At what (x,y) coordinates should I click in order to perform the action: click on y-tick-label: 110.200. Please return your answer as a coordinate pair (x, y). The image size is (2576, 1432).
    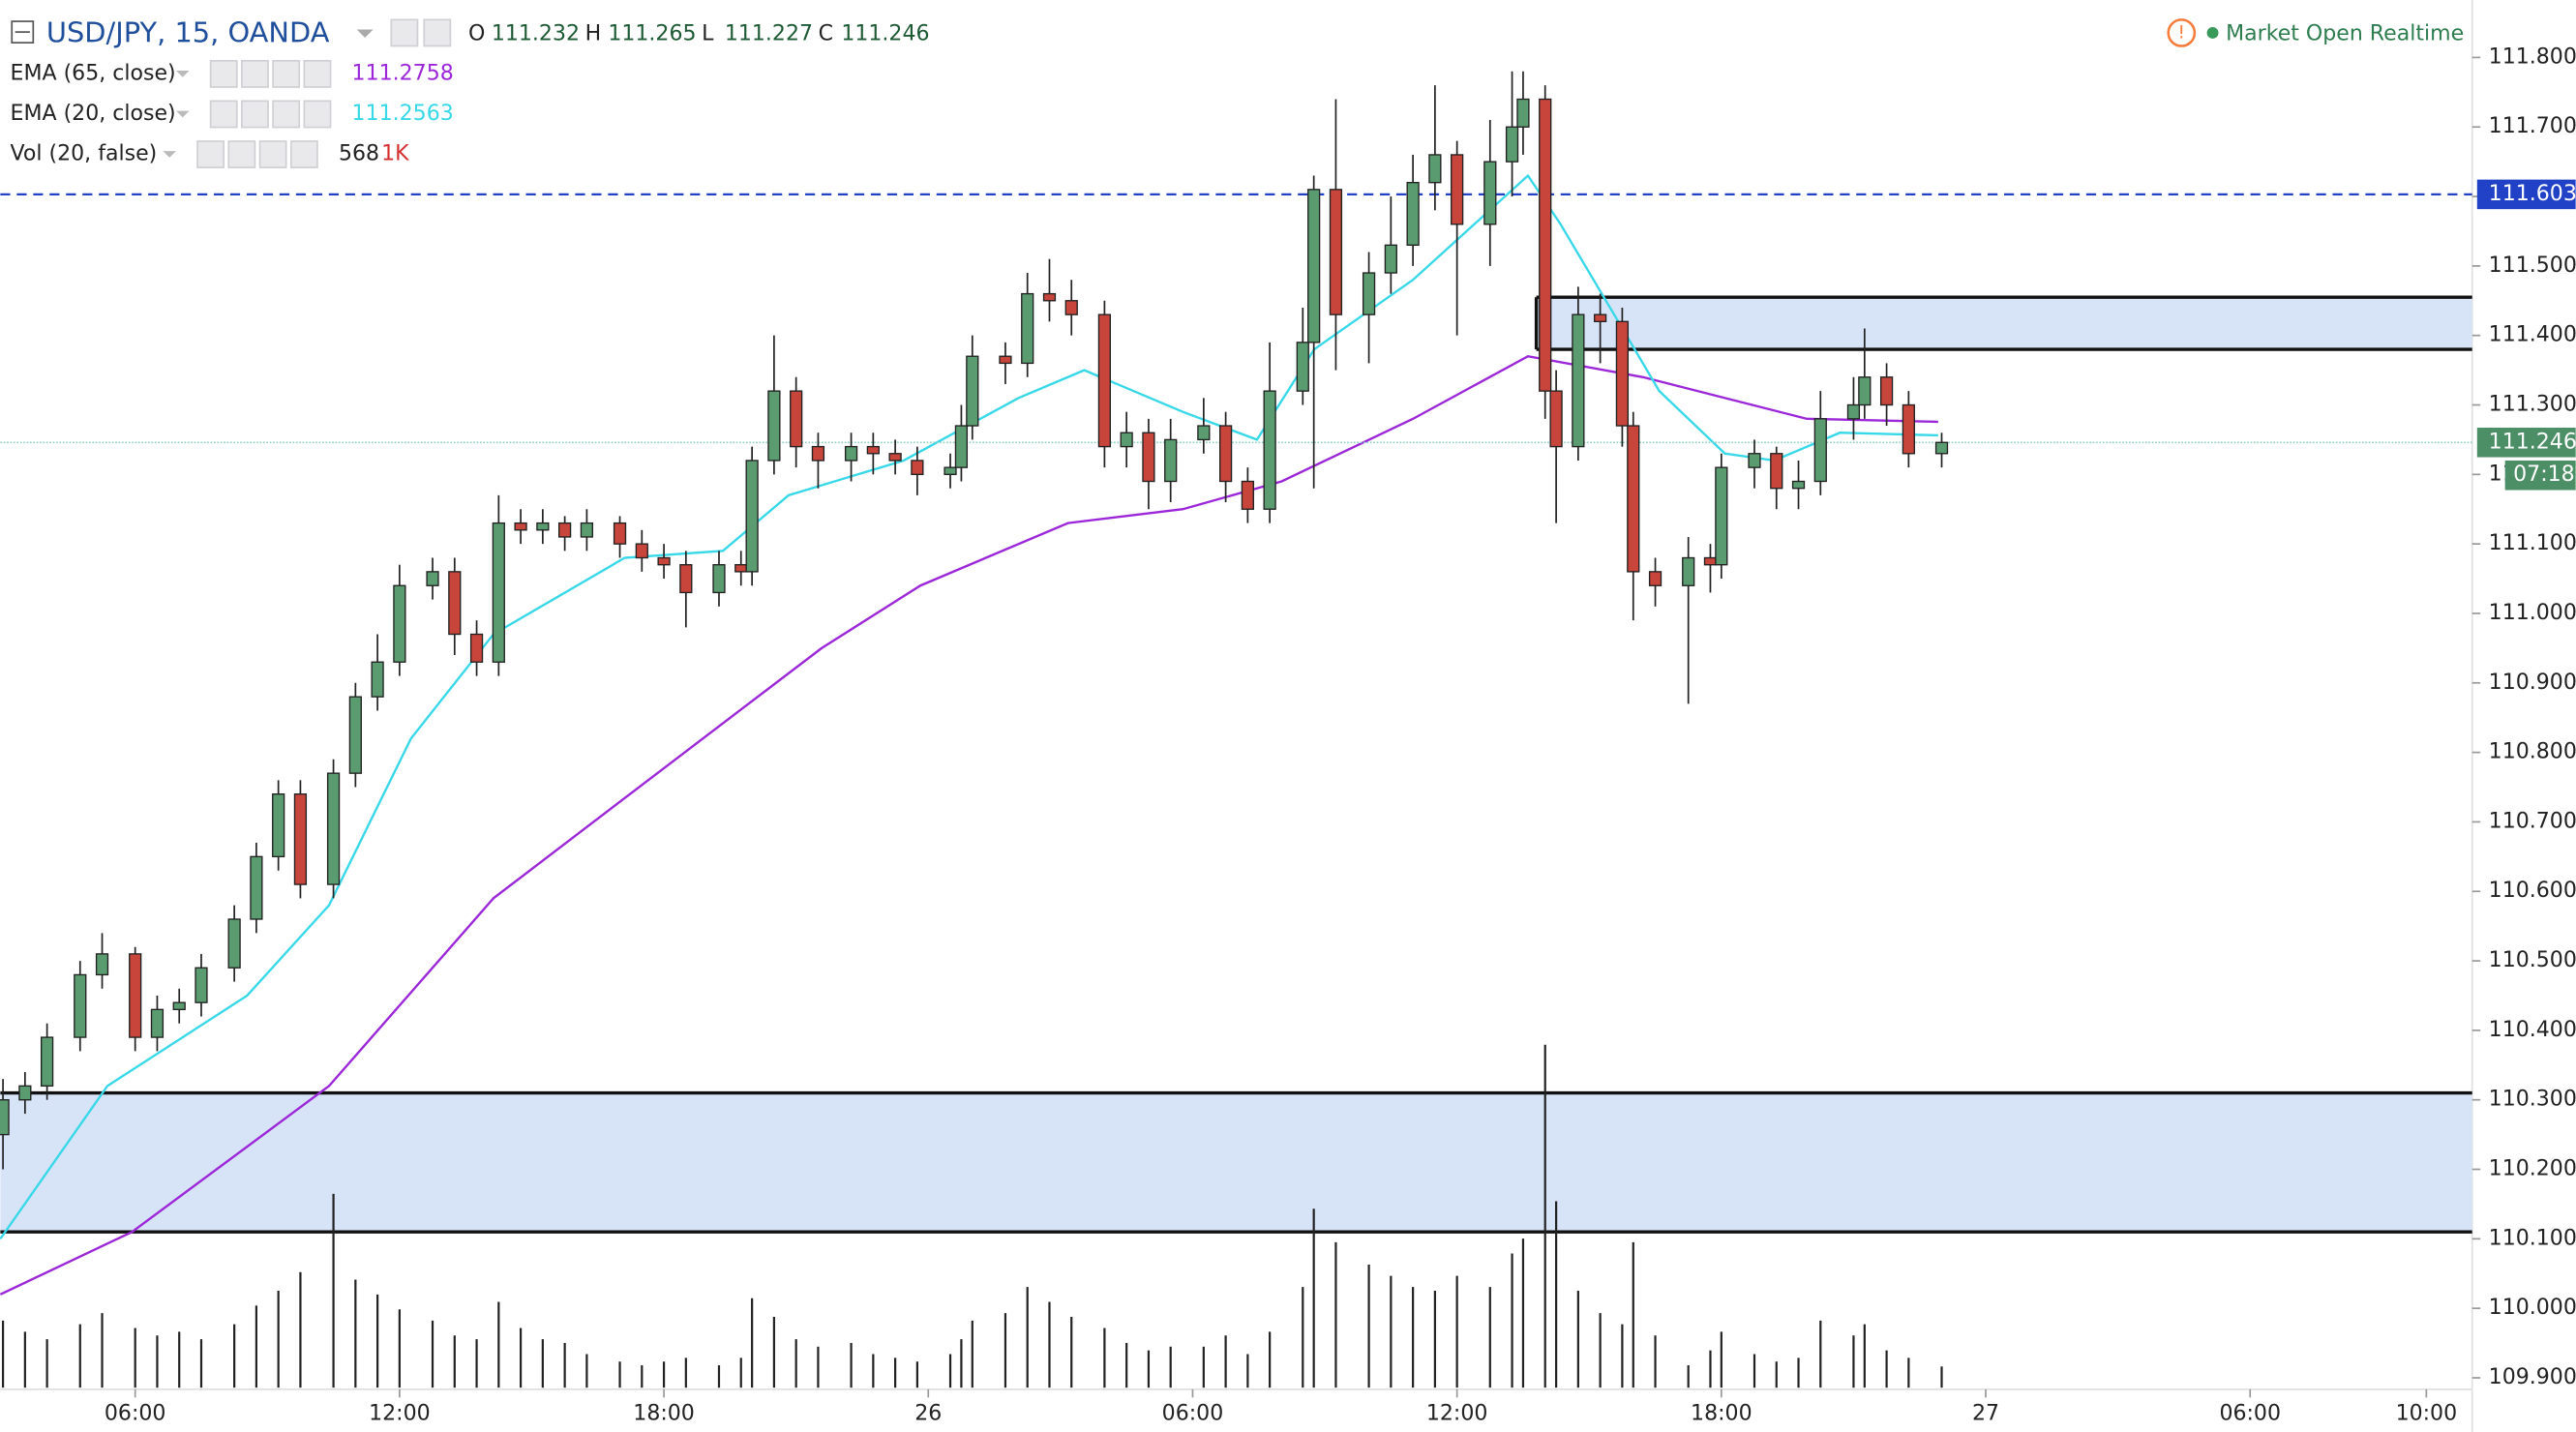
    Looking at the image, I should click on (2532, 1169).